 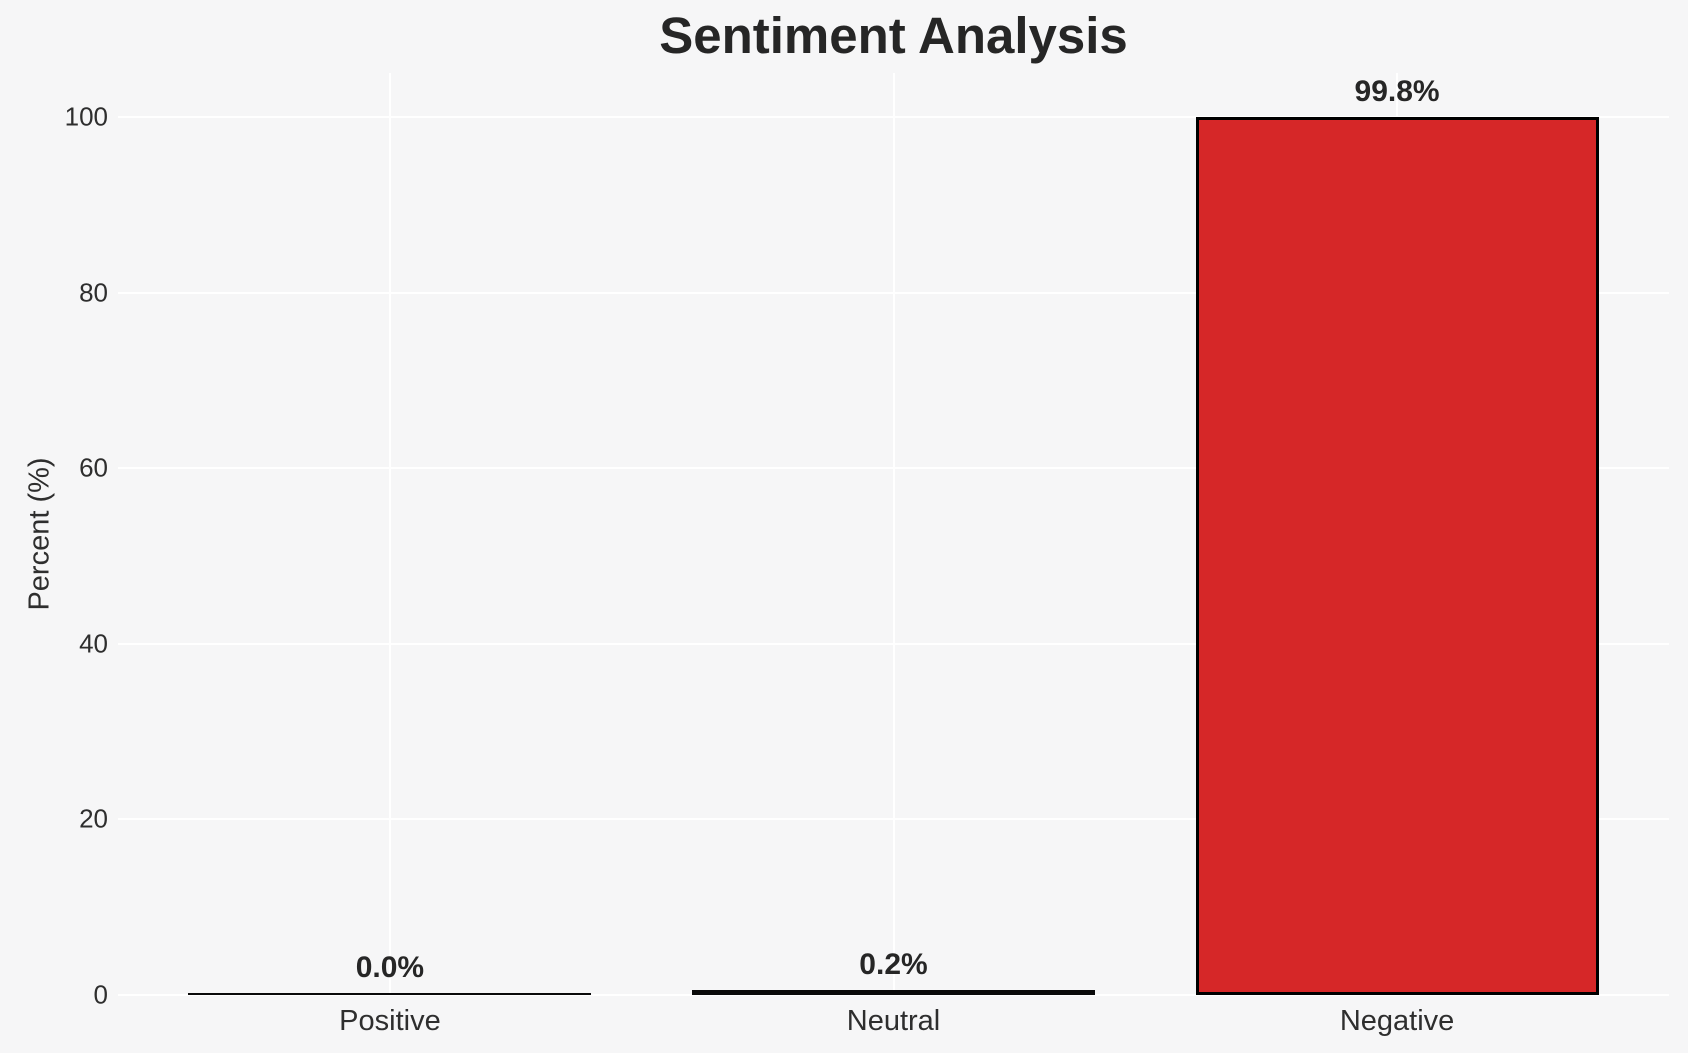 What do you see at coordinates (93, 818) in the screenshot?
I see `ytick-20: 20` at bounding box center [93, 818].